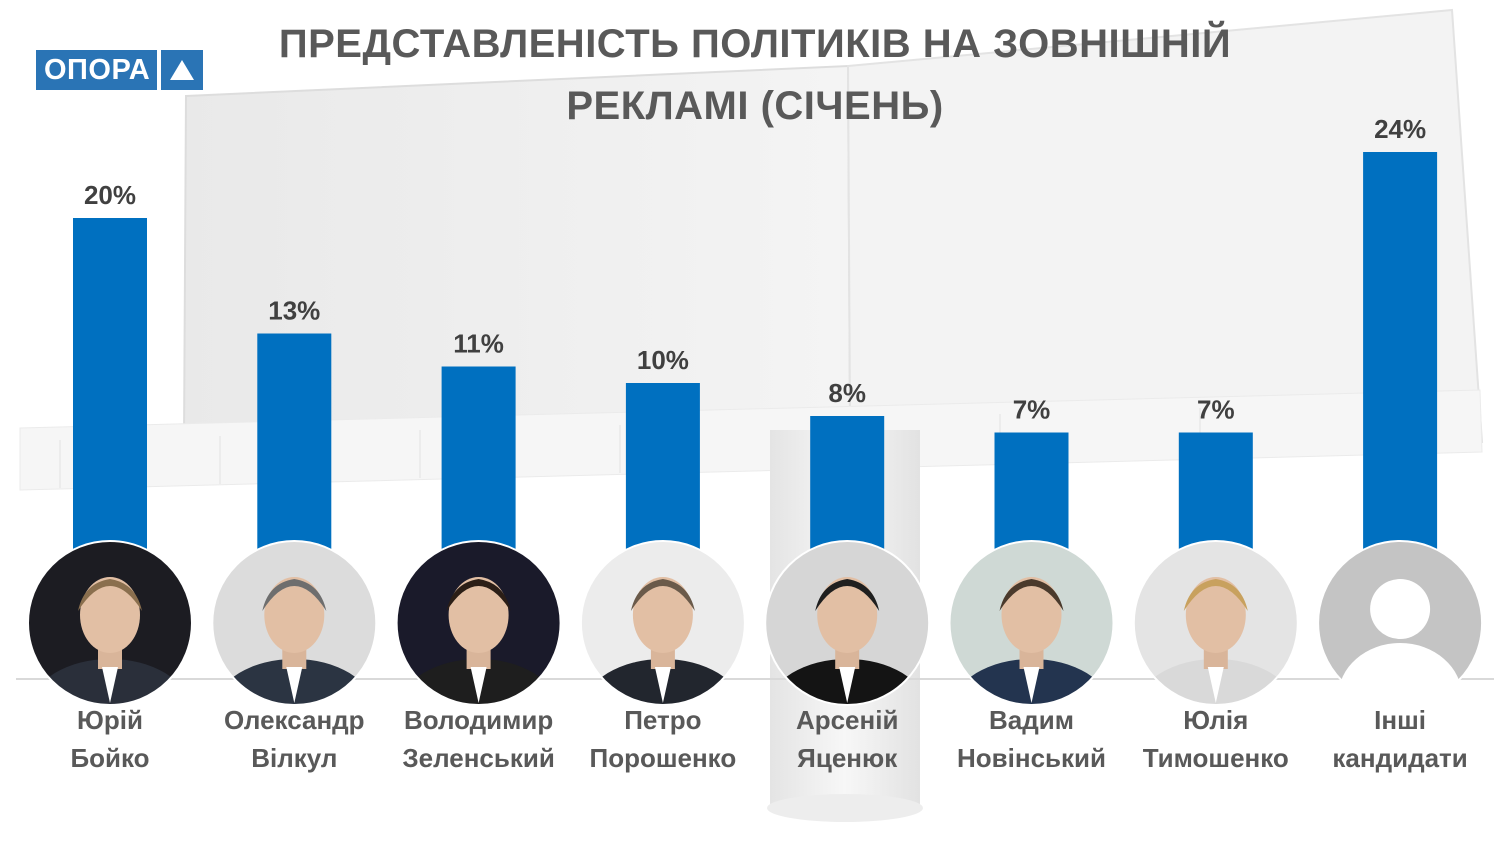 The height and width of the screenshot is (850, 1510). I want to click on category-label: Арсеній Яценюк, so click(847, 739).